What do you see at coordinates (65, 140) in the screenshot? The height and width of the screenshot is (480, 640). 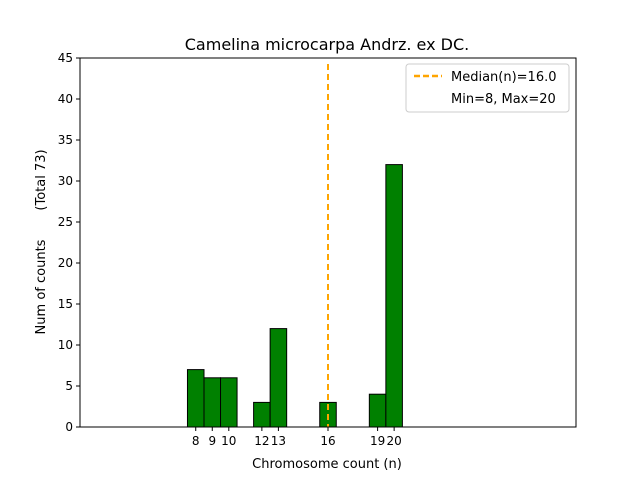 I see `y-tick-label: 35` at bounding box center [65, 140].